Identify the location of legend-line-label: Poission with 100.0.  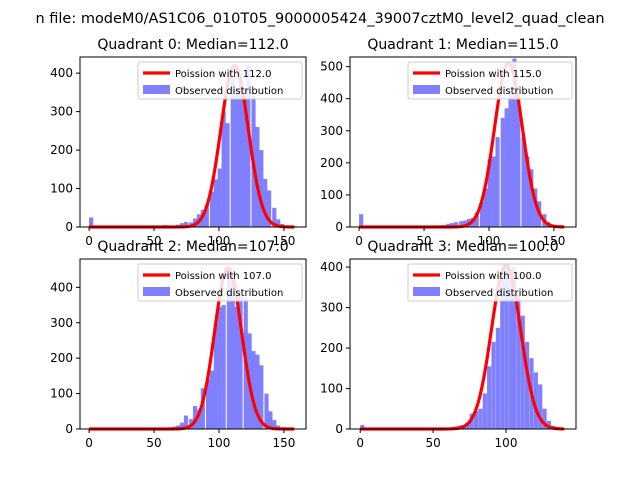
(493, 276).